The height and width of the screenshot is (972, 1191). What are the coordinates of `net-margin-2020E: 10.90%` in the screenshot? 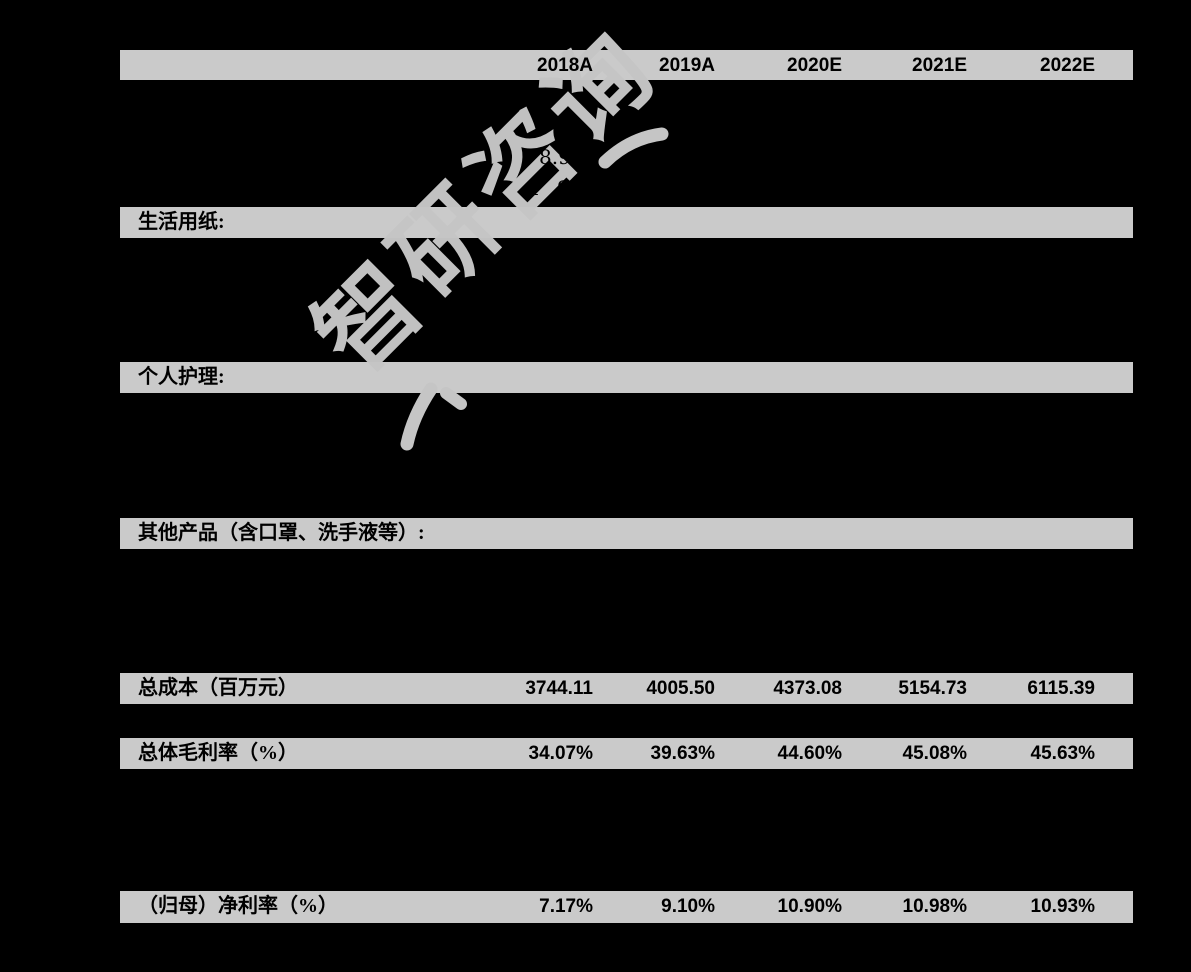 It's located at (809, 906).